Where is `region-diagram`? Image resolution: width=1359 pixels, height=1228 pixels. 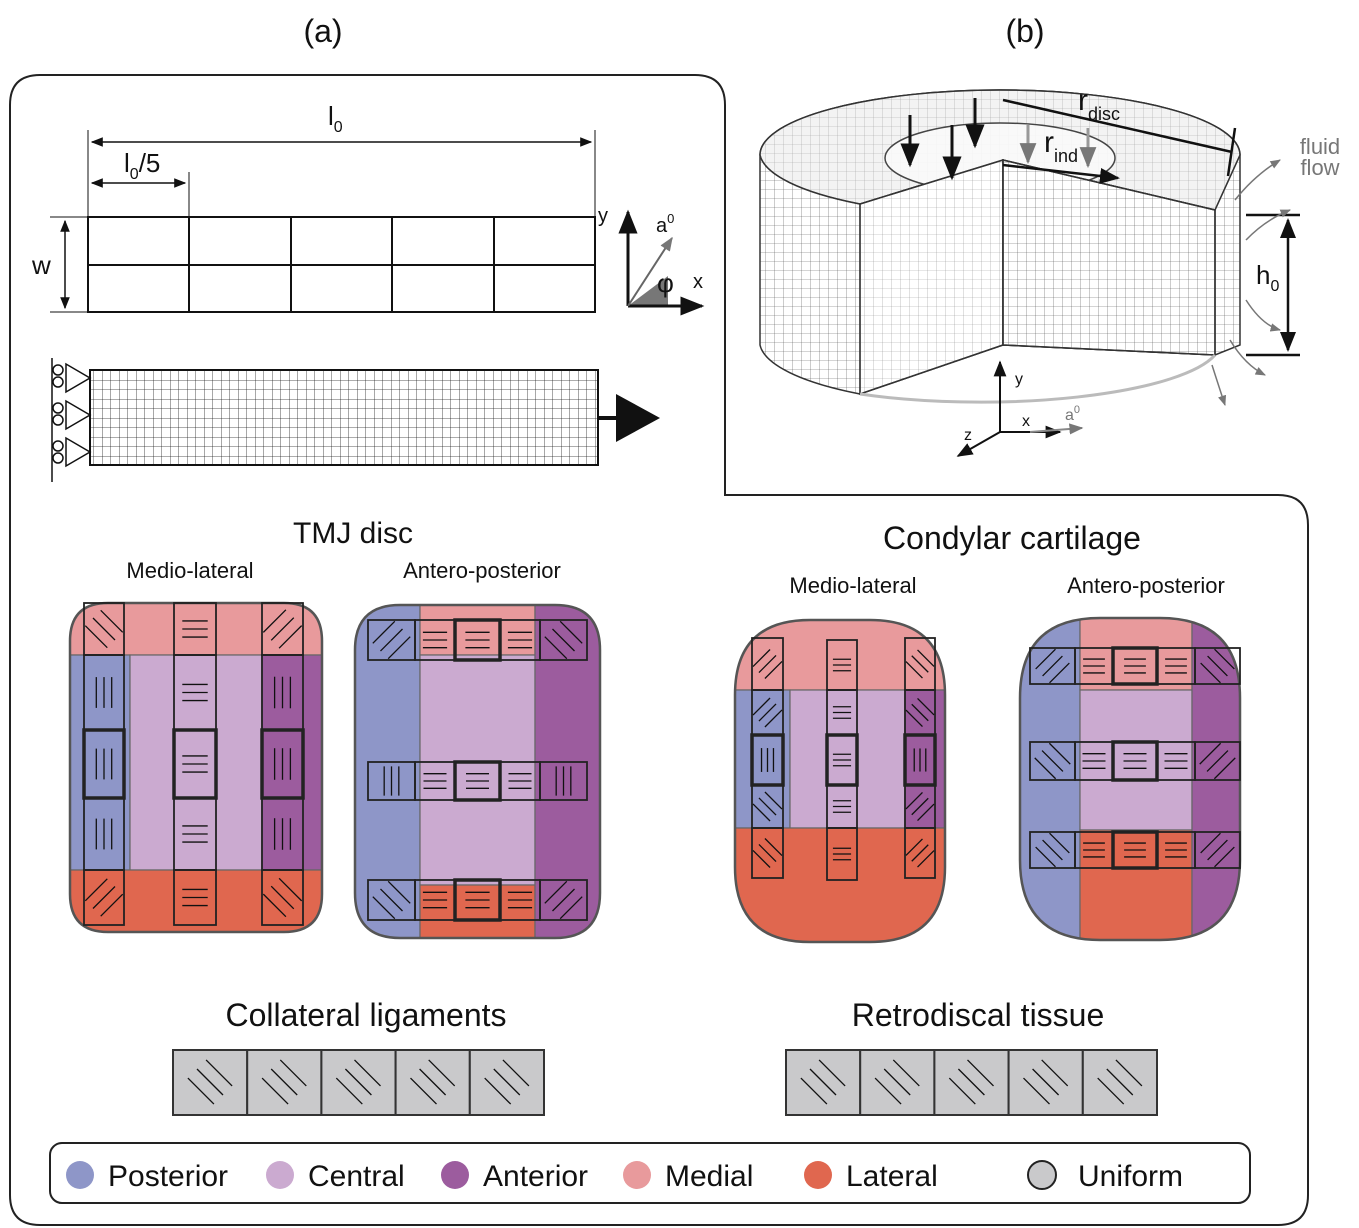
region-diagram is located at coordinates (840, 781).